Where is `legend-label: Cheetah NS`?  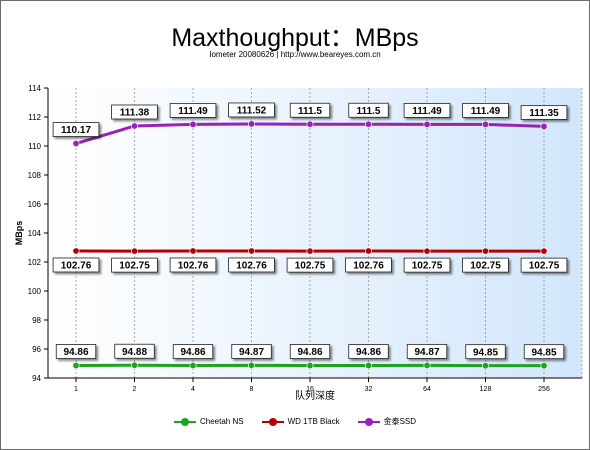 legend-label: Cheetah NS is located at coordinates (221, 421).